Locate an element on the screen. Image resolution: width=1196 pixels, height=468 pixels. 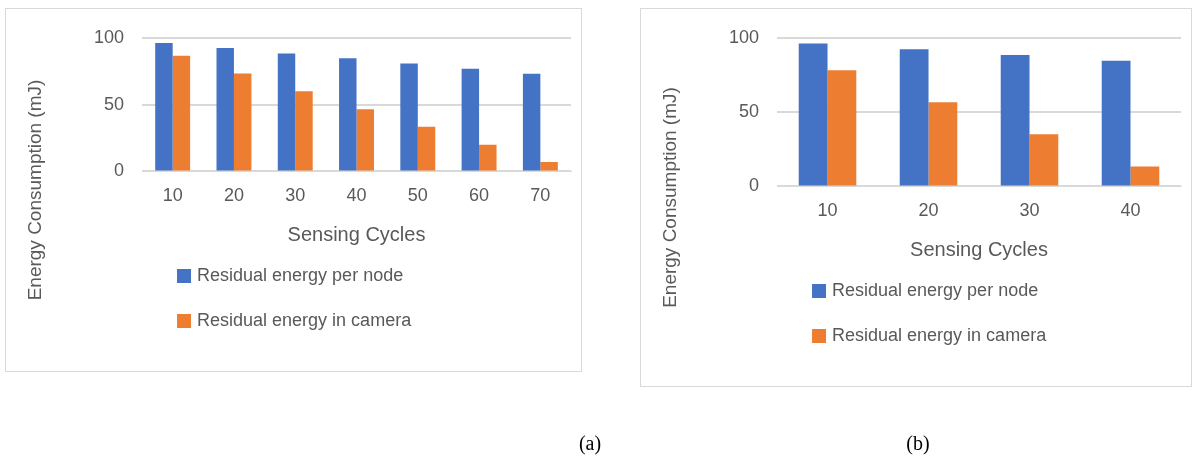
text: (a) is located at coordinates (590, 443).